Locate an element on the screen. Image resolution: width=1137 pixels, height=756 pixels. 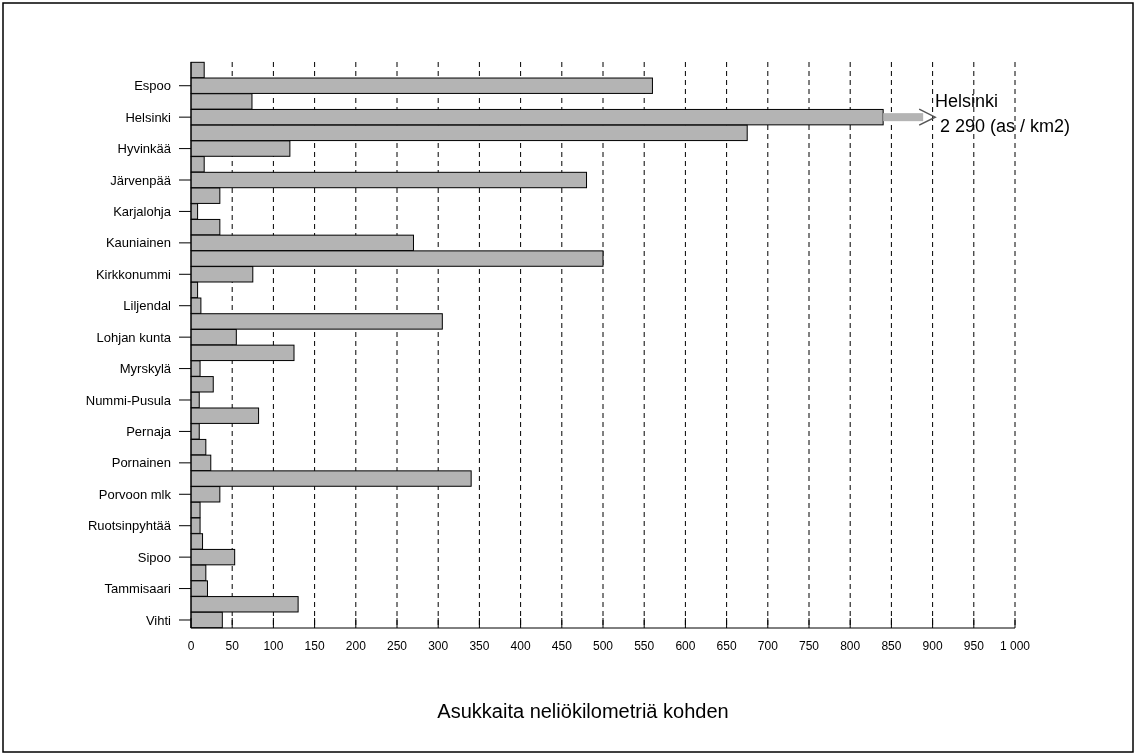
x-tick-label: 100 is located at coordinates (273, 646).